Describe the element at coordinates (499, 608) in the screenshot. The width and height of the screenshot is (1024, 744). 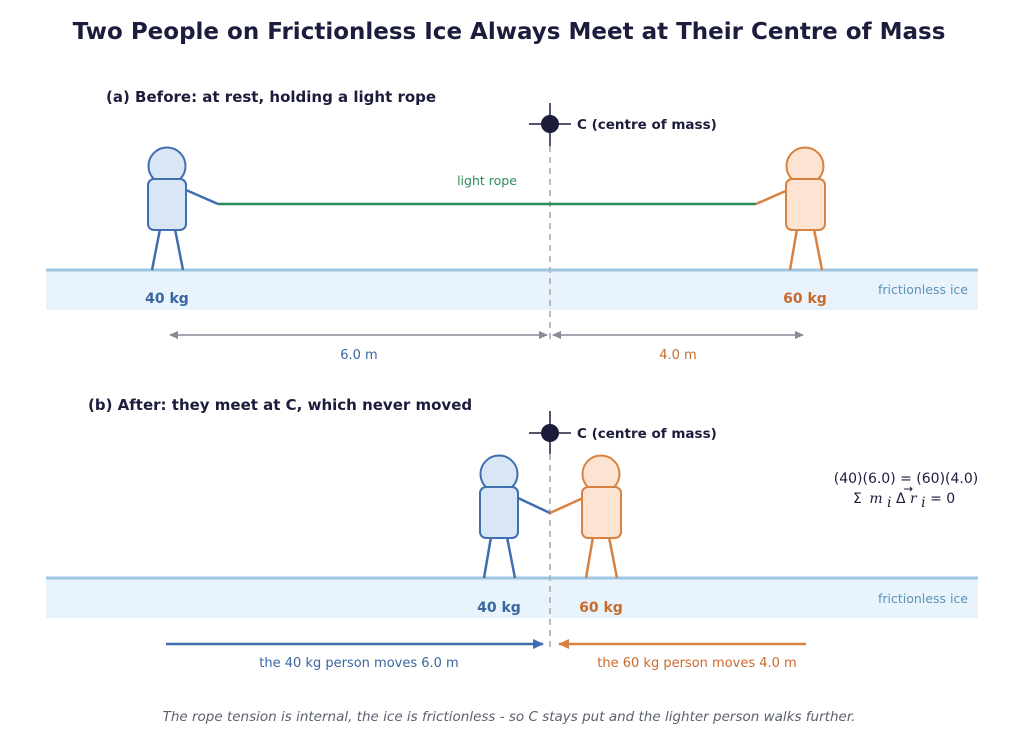
I see `mass-label-40kg-b: 40 kg` at that location.